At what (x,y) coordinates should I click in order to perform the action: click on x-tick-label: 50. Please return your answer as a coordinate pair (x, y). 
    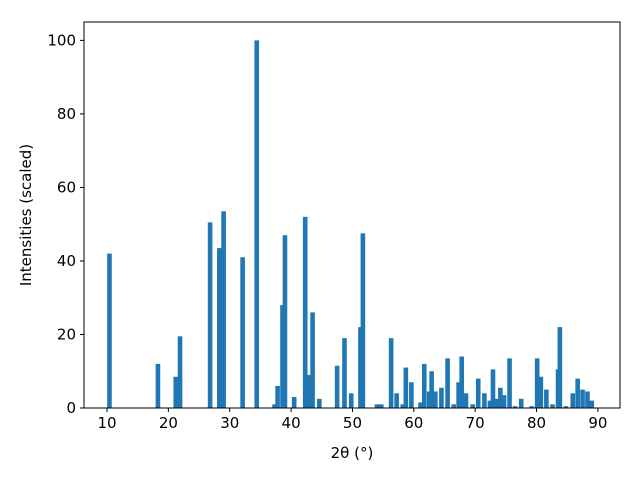
    Looking at the image, I should click on (352, 423).